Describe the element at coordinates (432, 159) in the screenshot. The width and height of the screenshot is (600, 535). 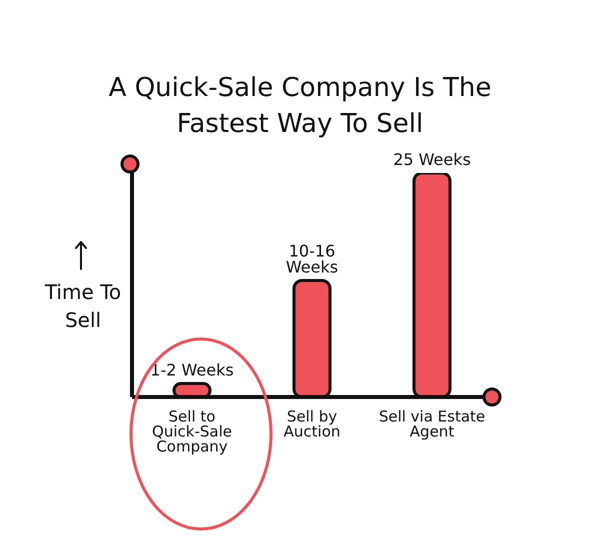
I see `data-label: 25 Weeks` at that location.